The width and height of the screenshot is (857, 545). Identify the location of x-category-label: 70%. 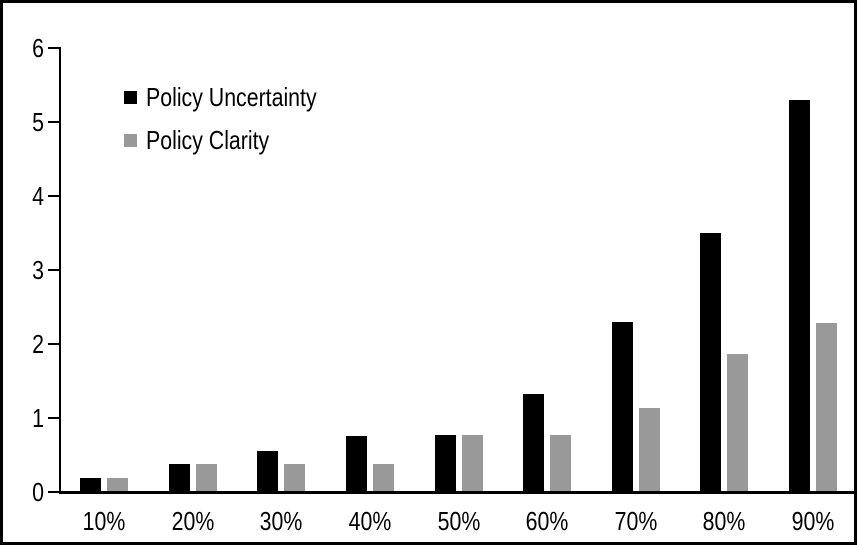
(636, 521).